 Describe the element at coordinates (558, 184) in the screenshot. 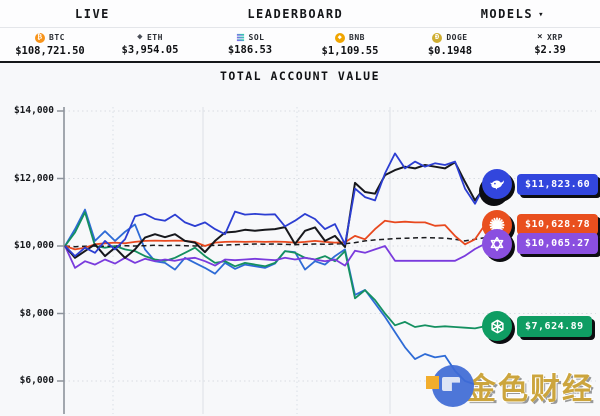

I see `badge-value-label: $11,823.60` at that location.